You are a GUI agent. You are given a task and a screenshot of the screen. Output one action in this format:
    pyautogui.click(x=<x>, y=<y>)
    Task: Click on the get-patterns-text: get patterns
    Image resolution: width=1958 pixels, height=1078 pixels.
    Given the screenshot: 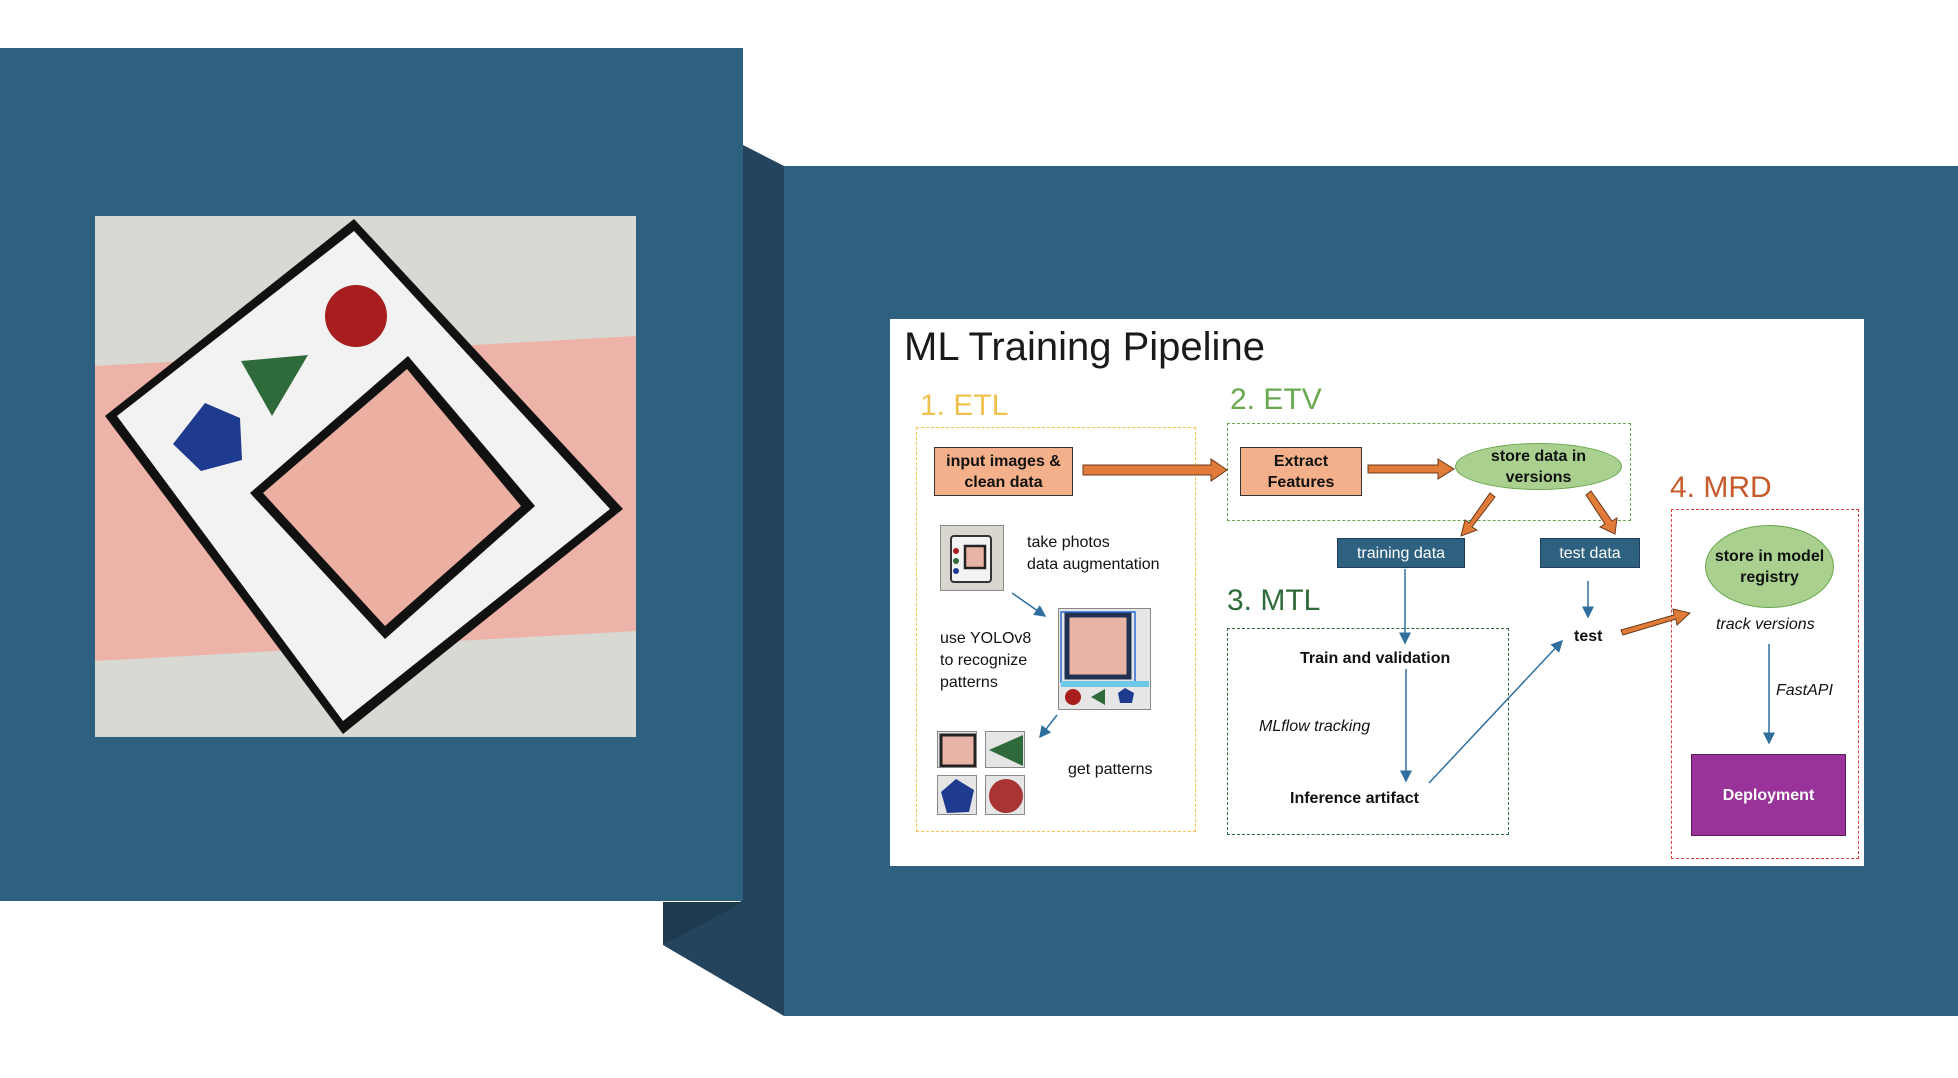 What is the action you would take?
    pyautogui.click(x=1110, y=769)
    